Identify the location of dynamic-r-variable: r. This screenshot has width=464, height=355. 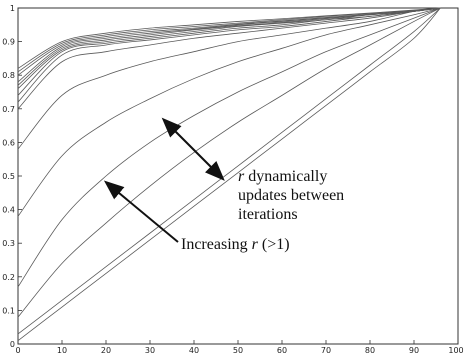
(241, 176).